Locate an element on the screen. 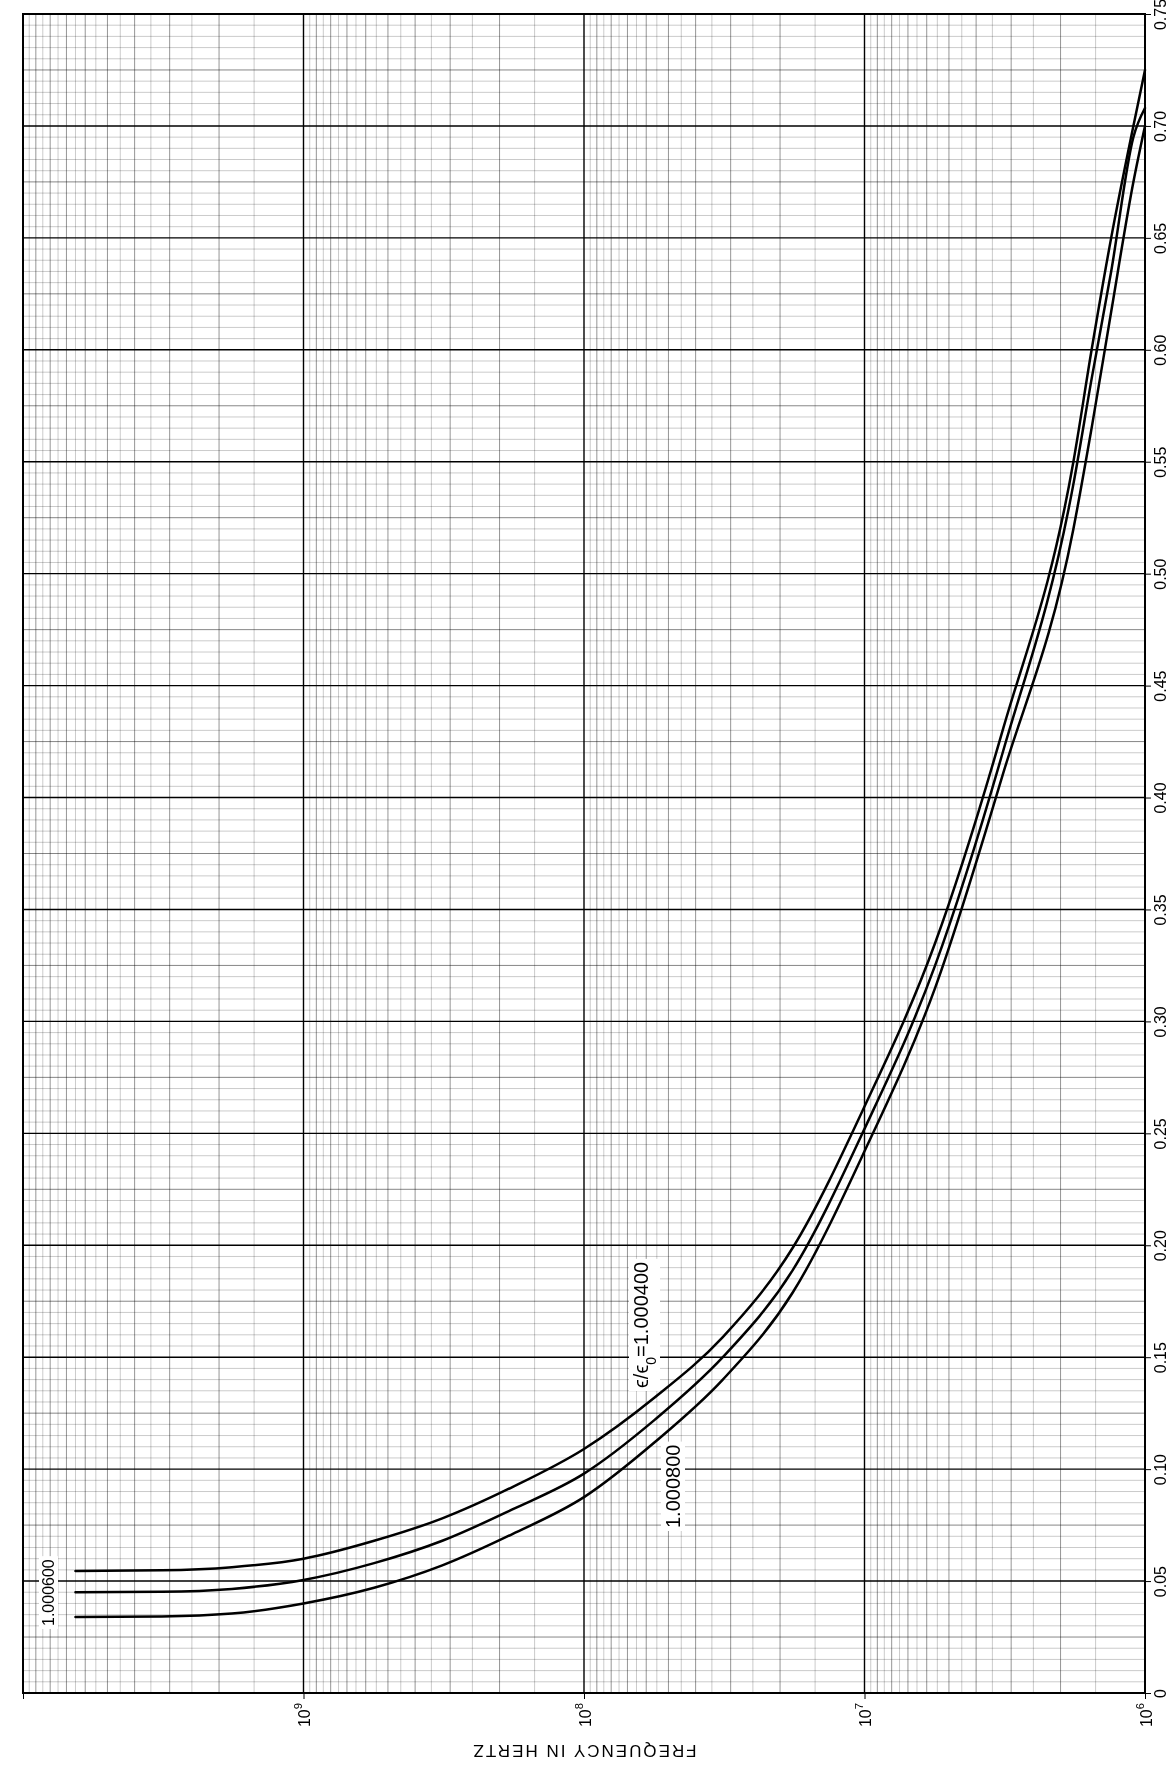  y-tick-label: 0.25 is located at coordinates (1161, 1134).